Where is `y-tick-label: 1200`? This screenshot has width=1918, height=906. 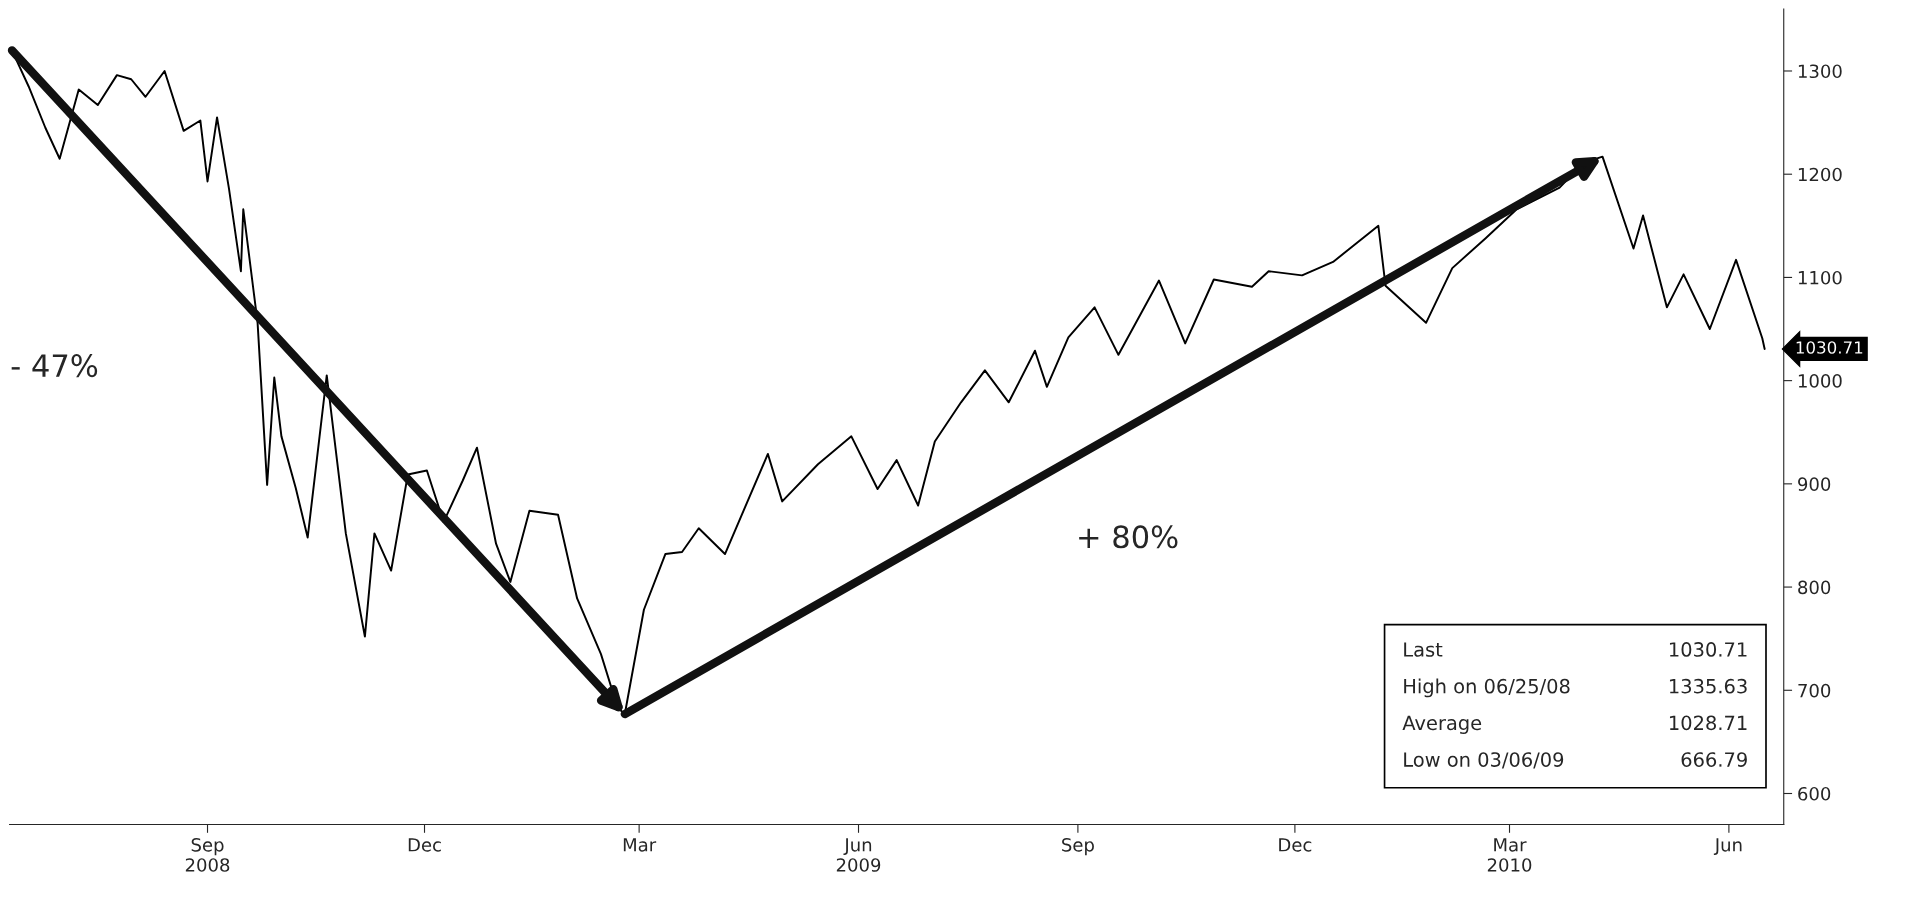 y-tick-label: 1200 is located at coordinates (1820, 174).